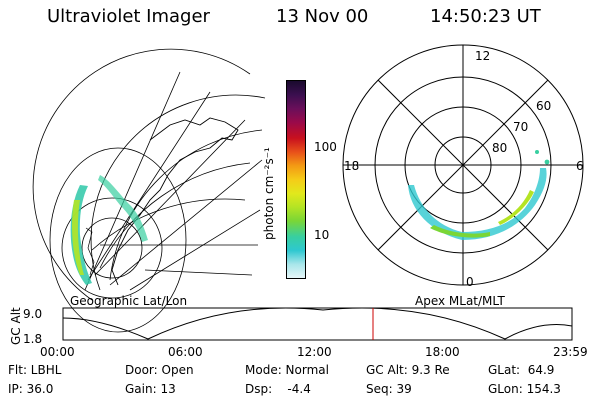 This screenshot has height=400, width=600. What do you see at coordinates (322, 16) in the screenshot?
I see `observation-date: 13 Nov 00` at bounding box center [322, 16].